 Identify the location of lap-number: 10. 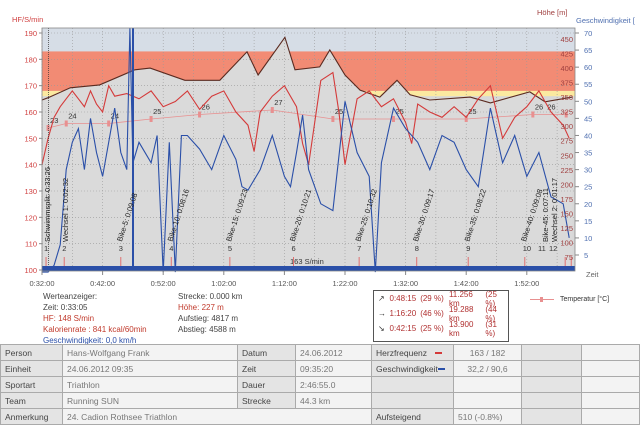
(527, 248).